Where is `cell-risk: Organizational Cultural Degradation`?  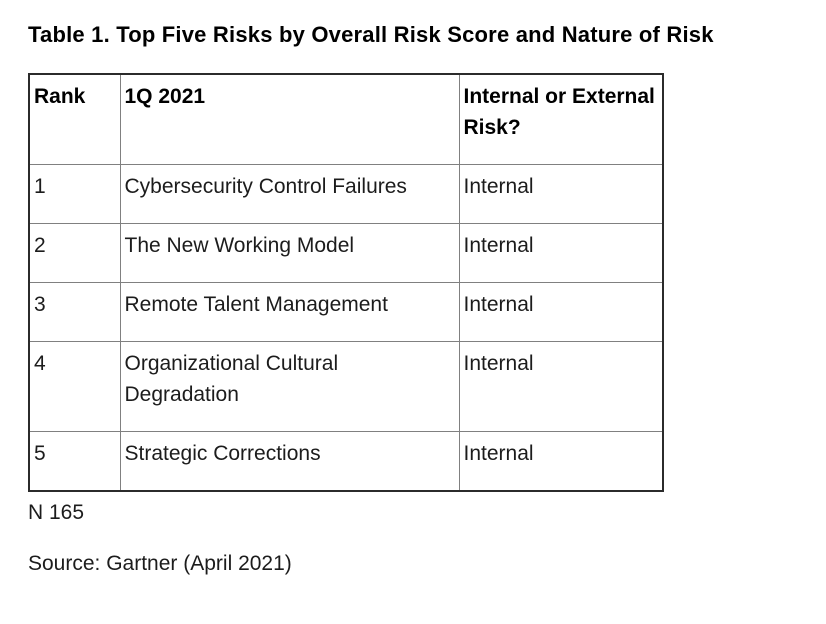 cell-risk: Organizational Cultural Degradation is located at coordinates (289, 386).